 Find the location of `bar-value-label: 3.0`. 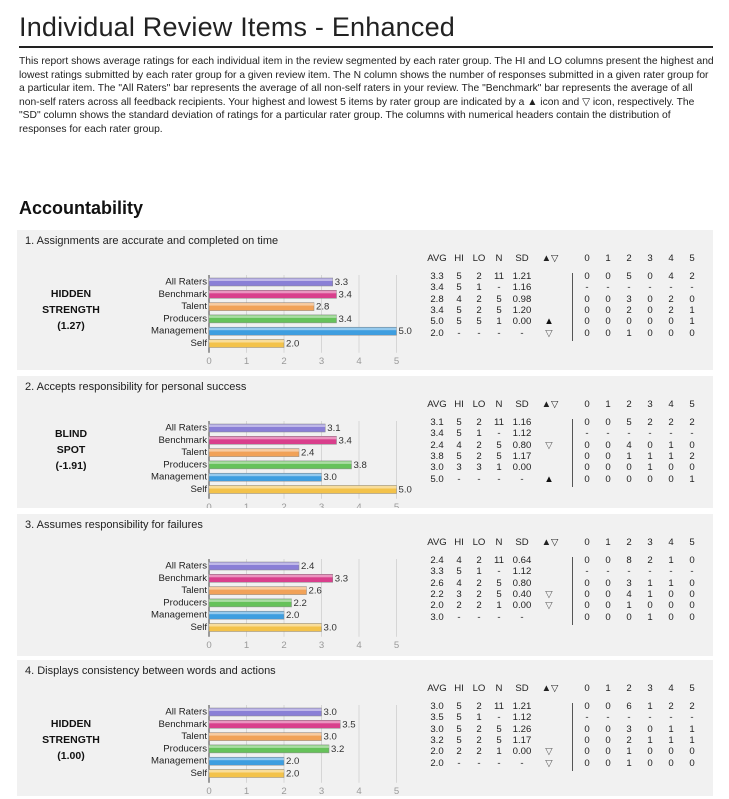

bar-value-label: 3.0 is located at coordinates (330, 628).